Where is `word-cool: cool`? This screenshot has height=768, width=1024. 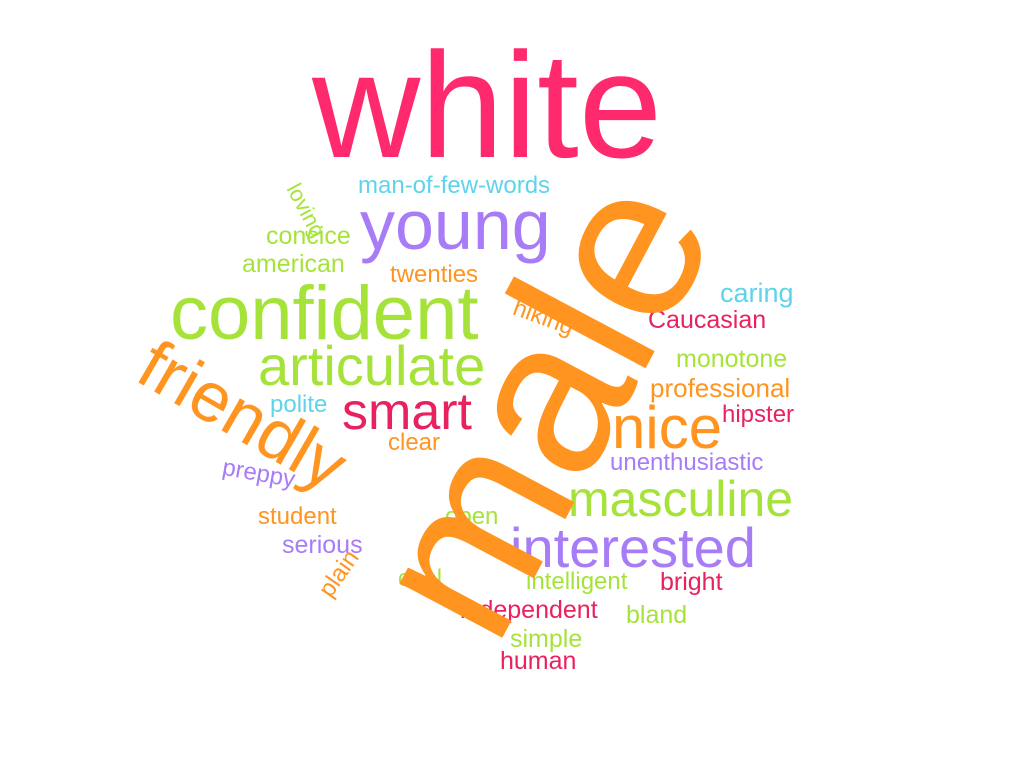 word-cool: cool is located at coordinates (420, 578).